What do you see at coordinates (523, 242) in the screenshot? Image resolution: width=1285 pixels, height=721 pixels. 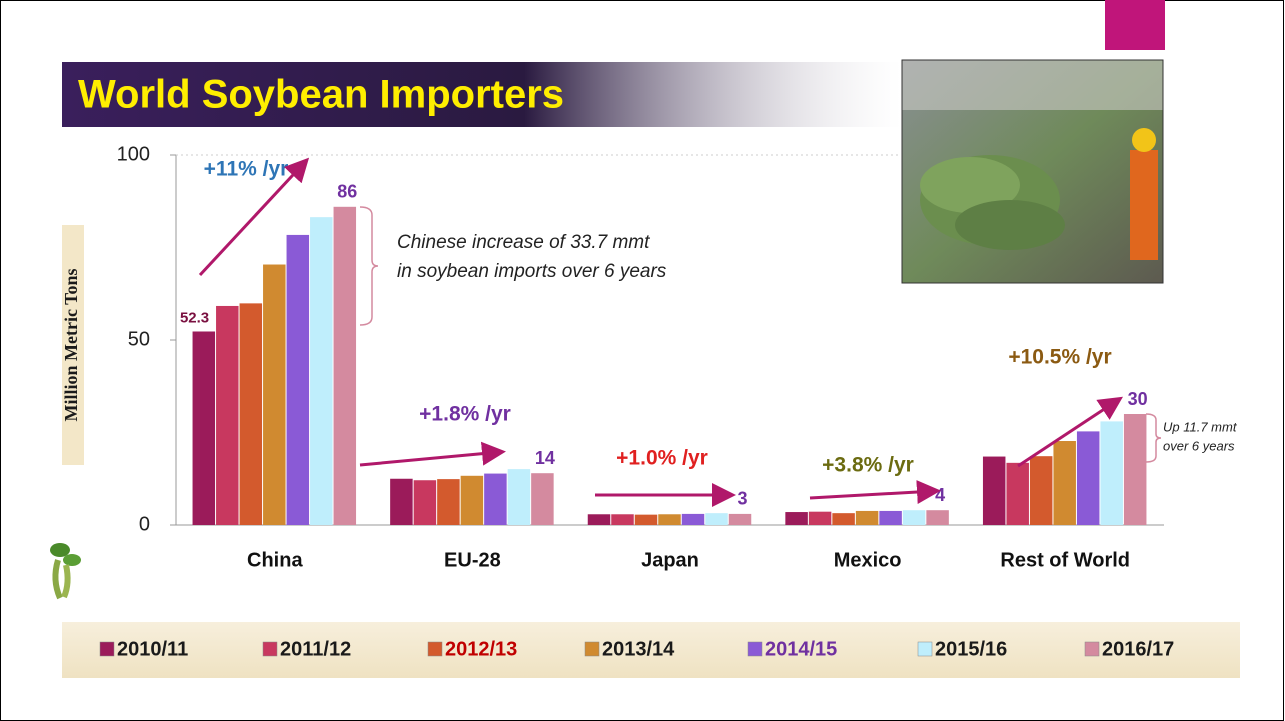 I see `note: Chinese increase of 33.7 mmt` at bounding box center [523, 242].